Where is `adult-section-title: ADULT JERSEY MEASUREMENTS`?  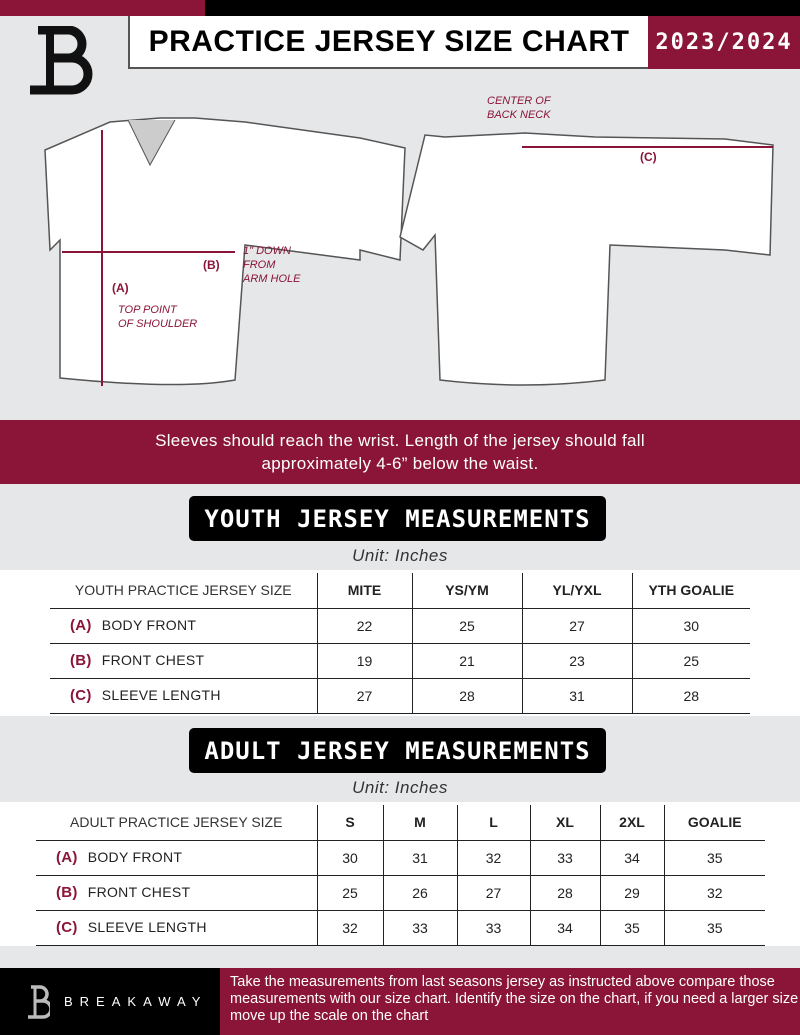 adult-section-title: ADULT JERSEY MEASUREMENTS is located at coordinates (397, 750).